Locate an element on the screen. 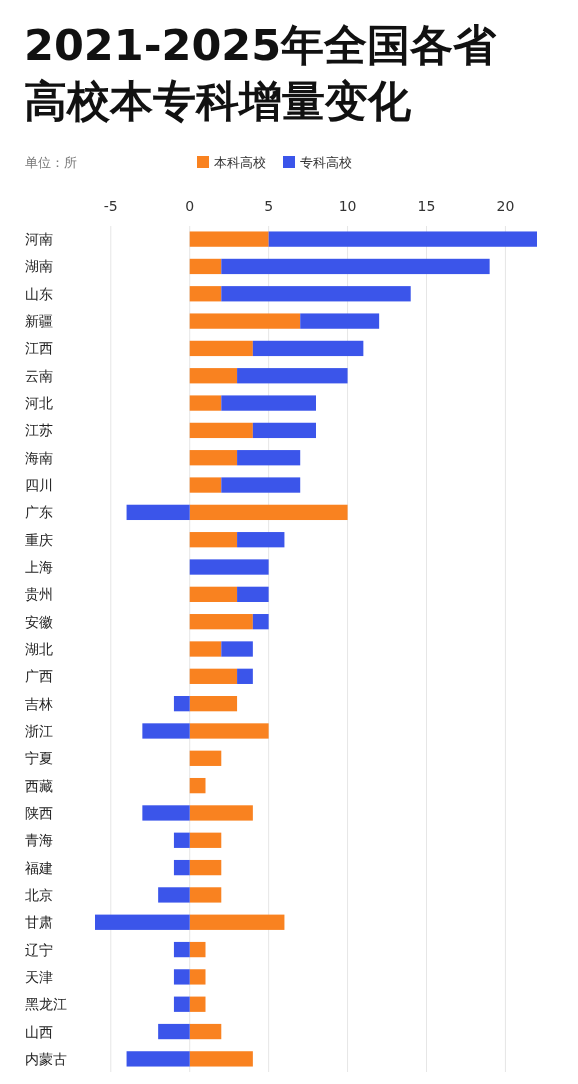  y-tick-label: 湖南 is located at coordinates (39, 266).